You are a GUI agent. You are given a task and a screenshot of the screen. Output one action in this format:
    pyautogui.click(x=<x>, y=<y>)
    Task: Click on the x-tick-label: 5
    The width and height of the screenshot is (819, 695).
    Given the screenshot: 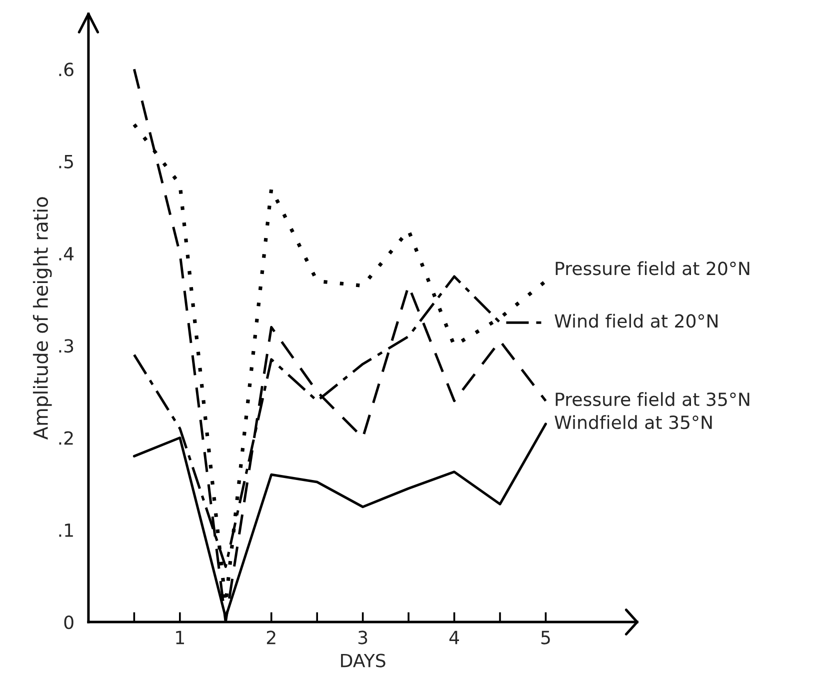 What is the action you would take?
    pyautogui.click(x=545, y=637)
    